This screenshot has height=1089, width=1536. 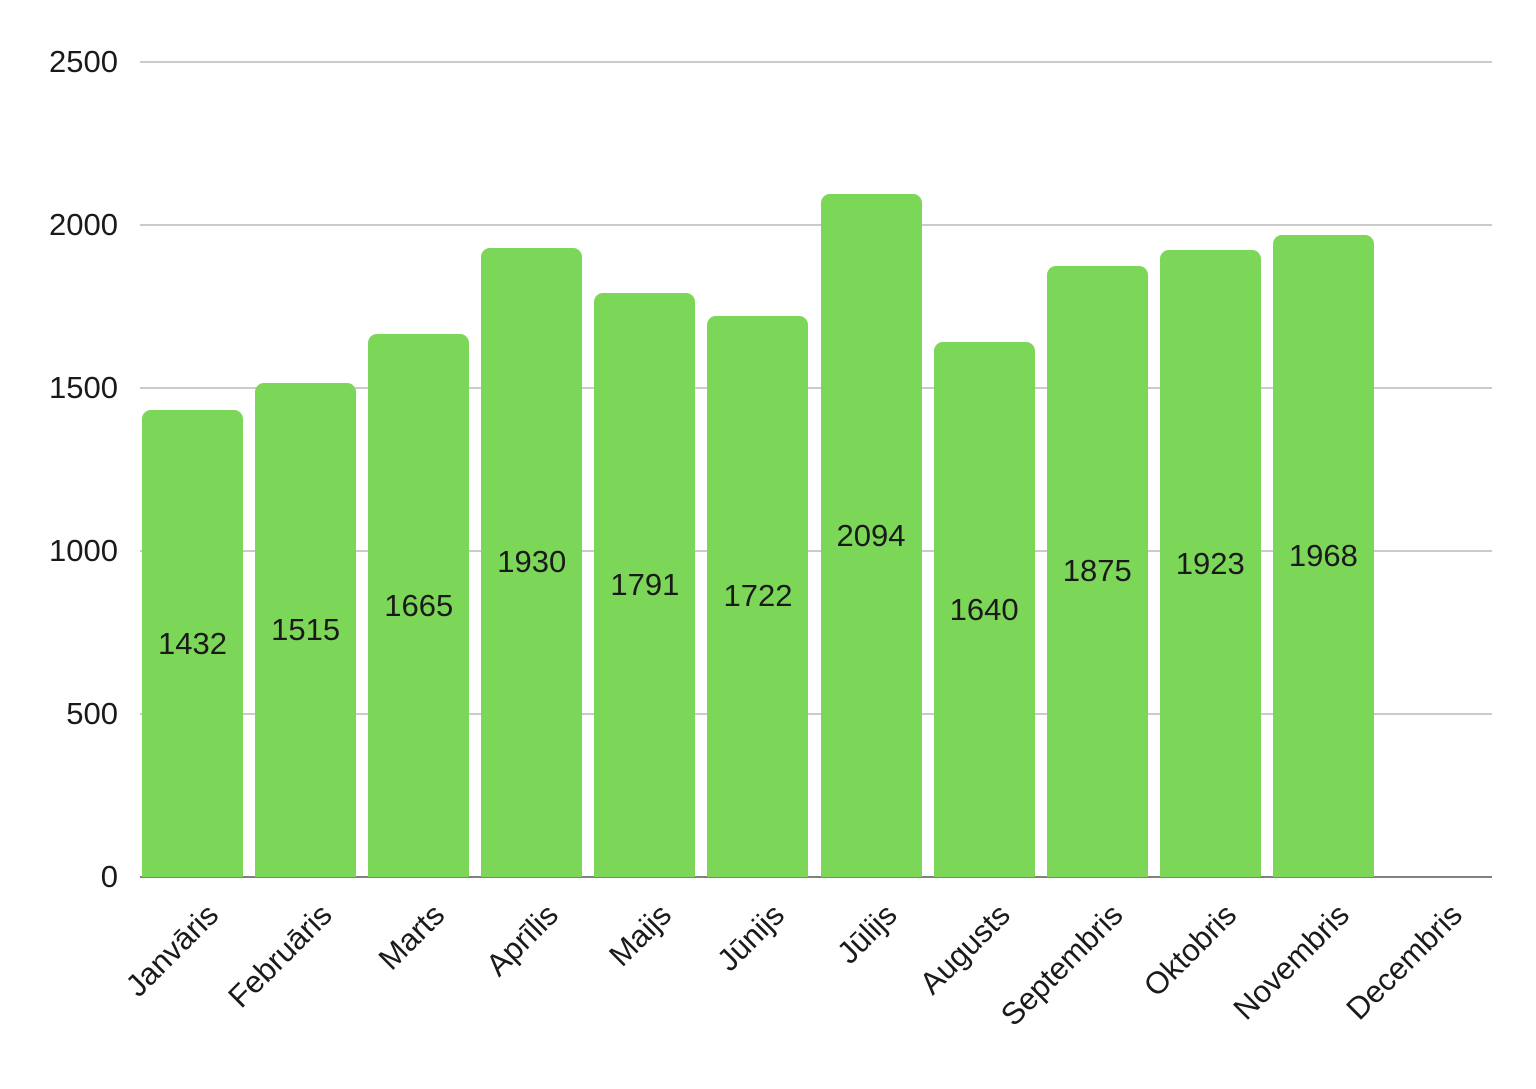 What do you see at coordinates (411, 937) in the screenshot?
I see `x-axis-tick-label: Marts` at bounding box center [411, 937].